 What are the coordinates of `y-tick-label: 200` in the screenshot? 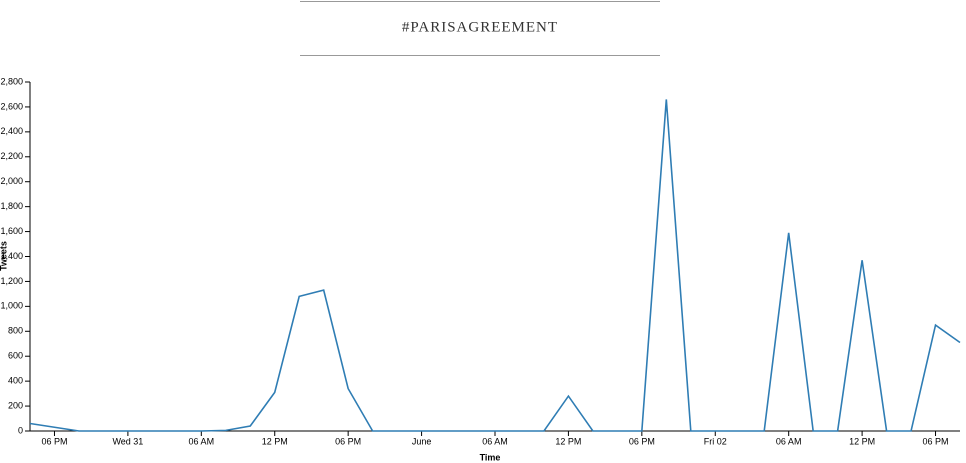 It's located at (15, 405).